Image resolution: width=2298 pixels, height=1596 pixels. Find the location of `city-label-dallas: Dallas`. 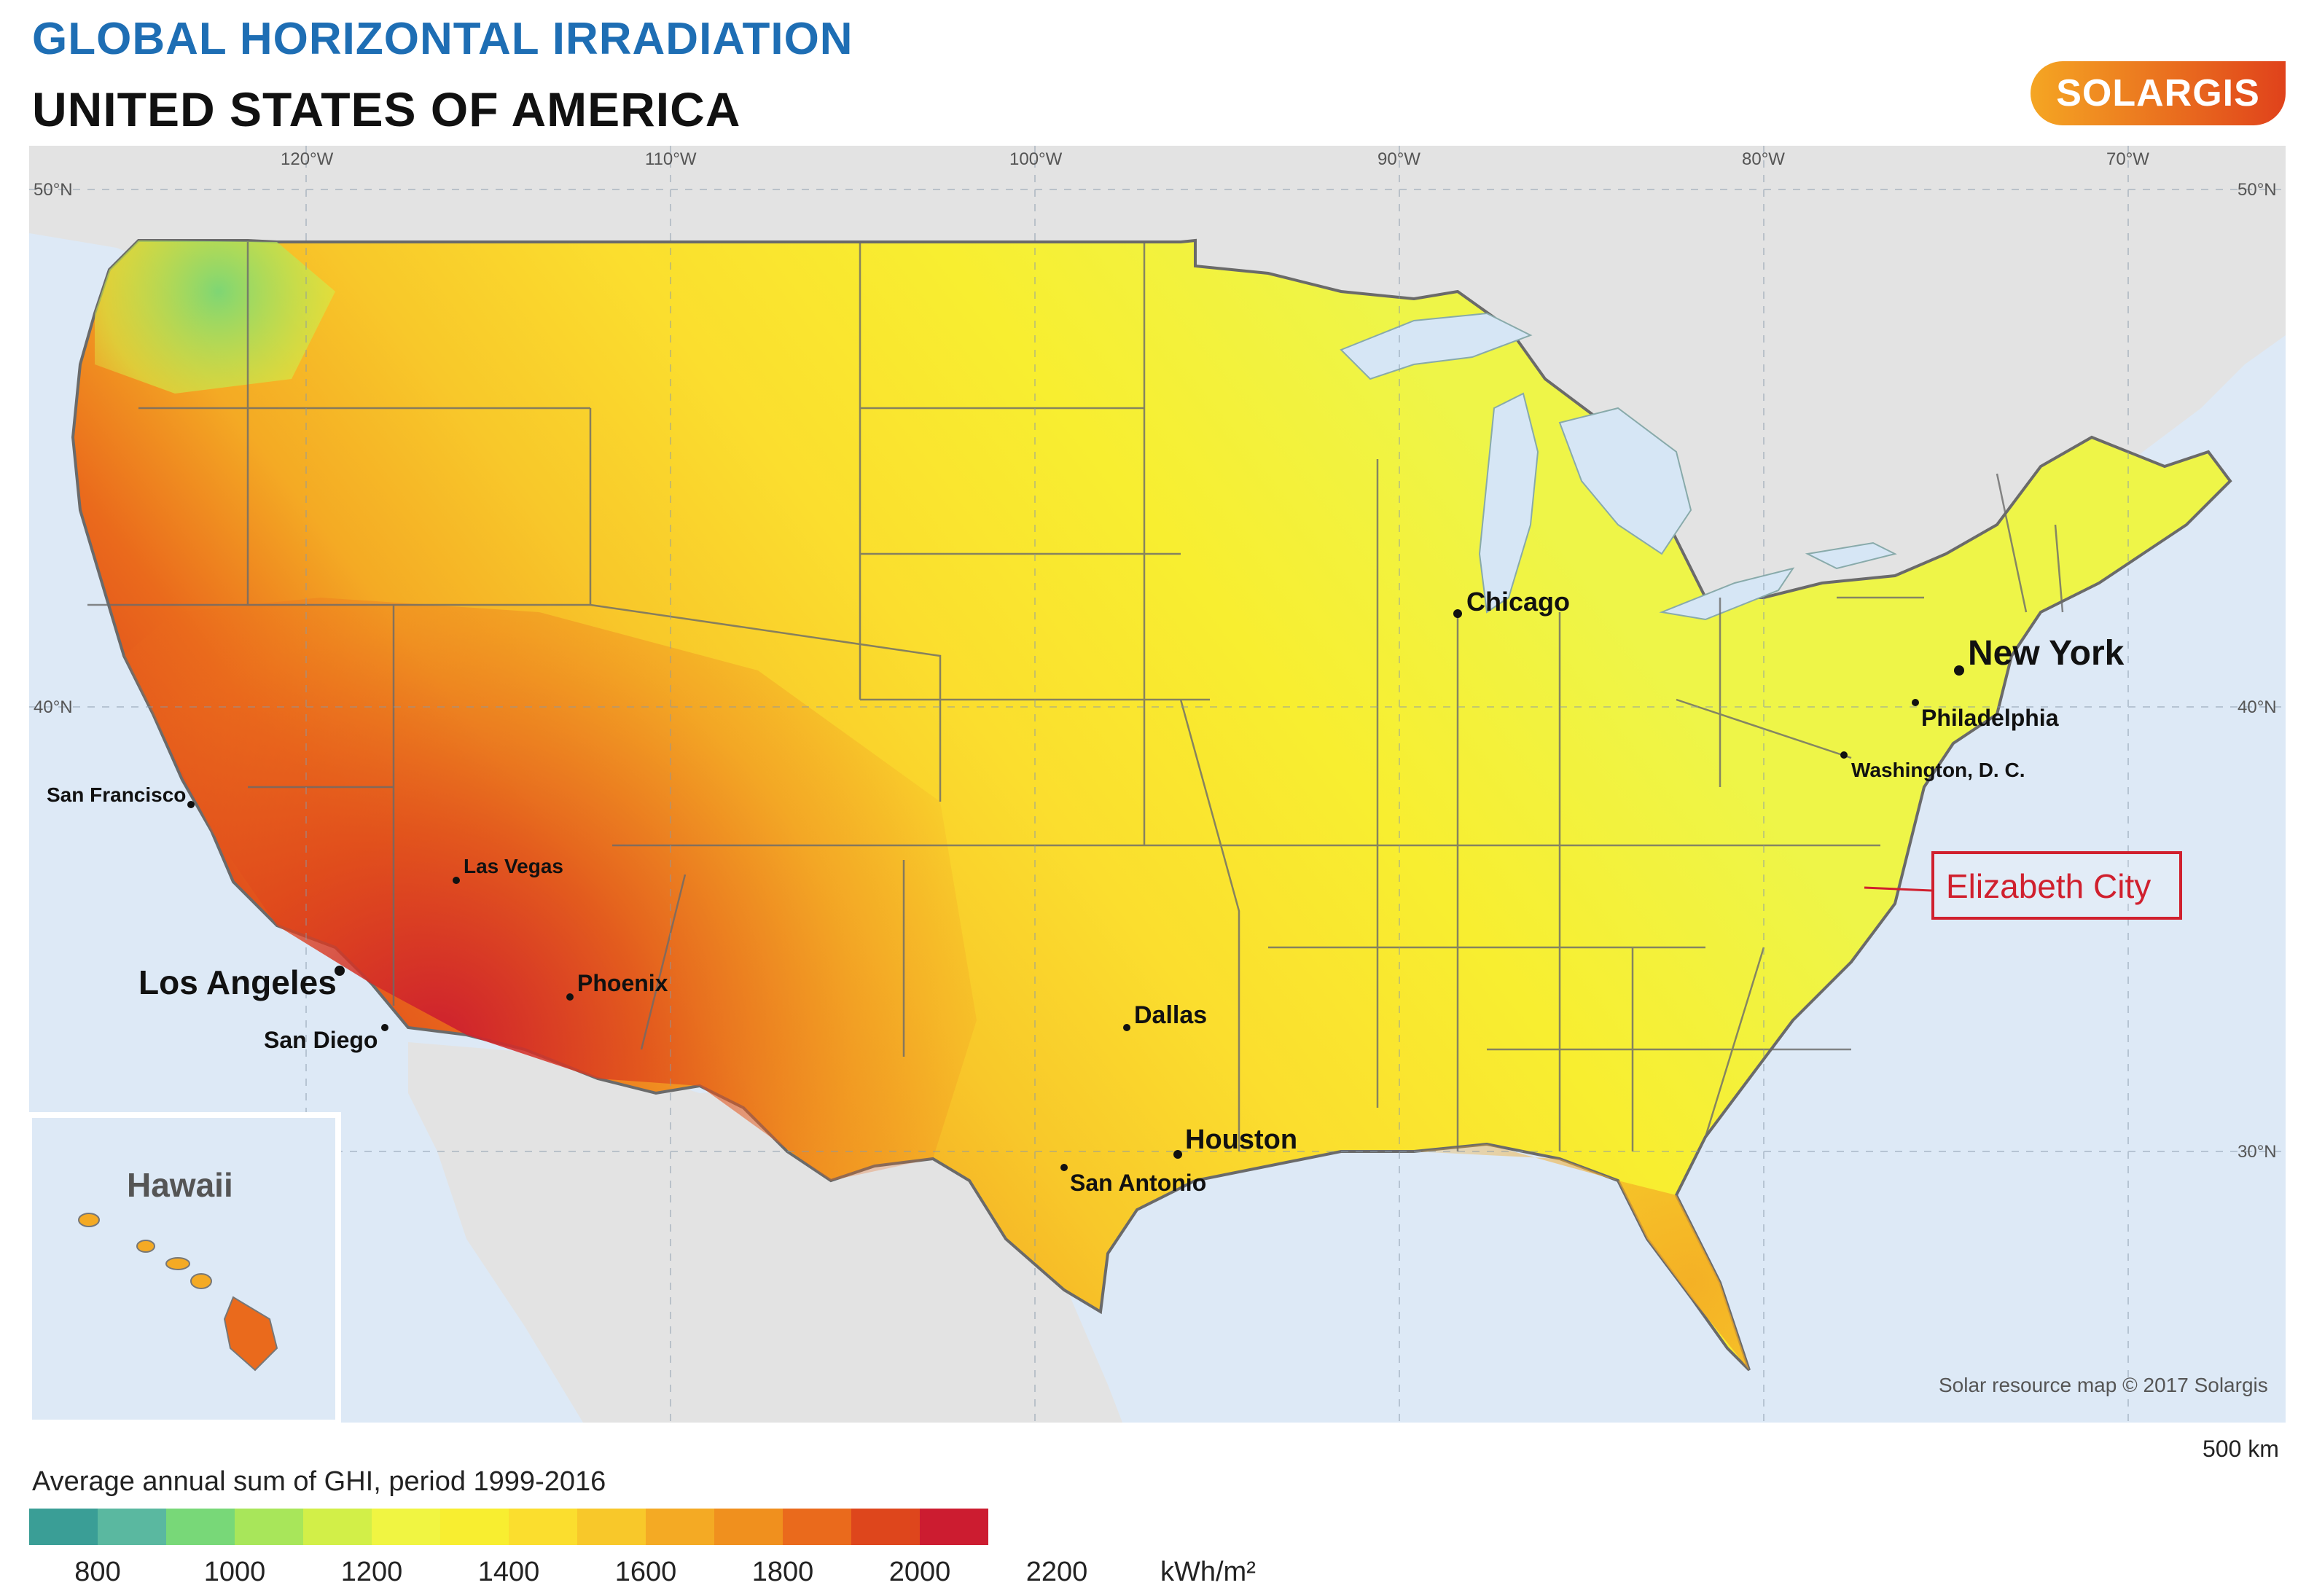

city-label-dallas: Dallas is located at coordinates (1170, 1015).